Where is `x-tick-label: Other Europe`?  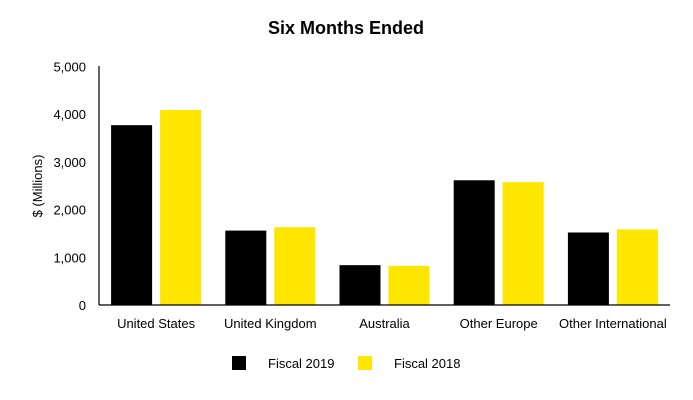
x-tick-label: Other Europe is located at coordinates (499, 323).